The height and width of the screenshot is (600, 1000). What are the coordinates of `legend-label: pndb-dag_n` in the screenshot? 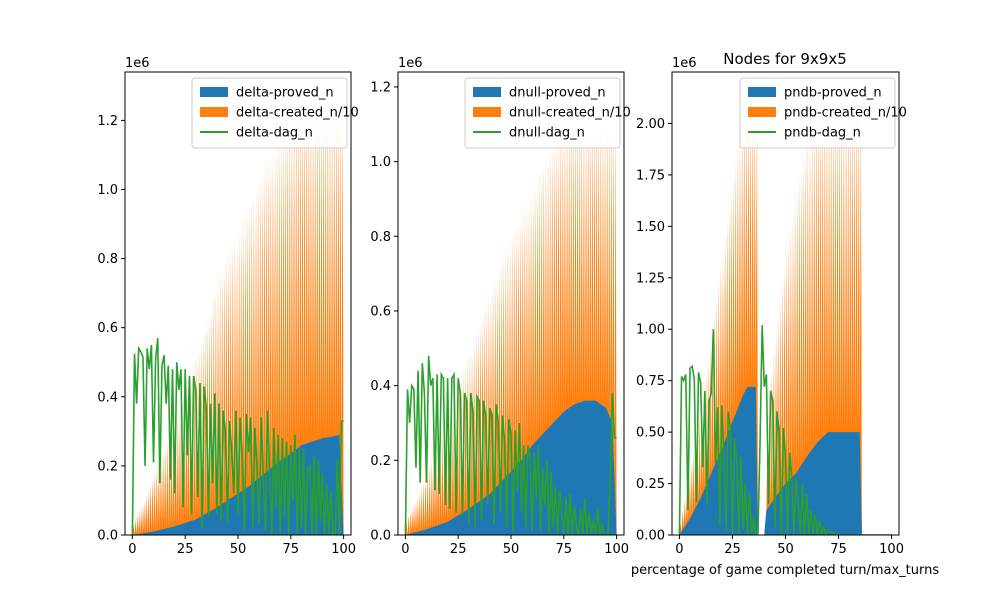 It's located at (822, 133).